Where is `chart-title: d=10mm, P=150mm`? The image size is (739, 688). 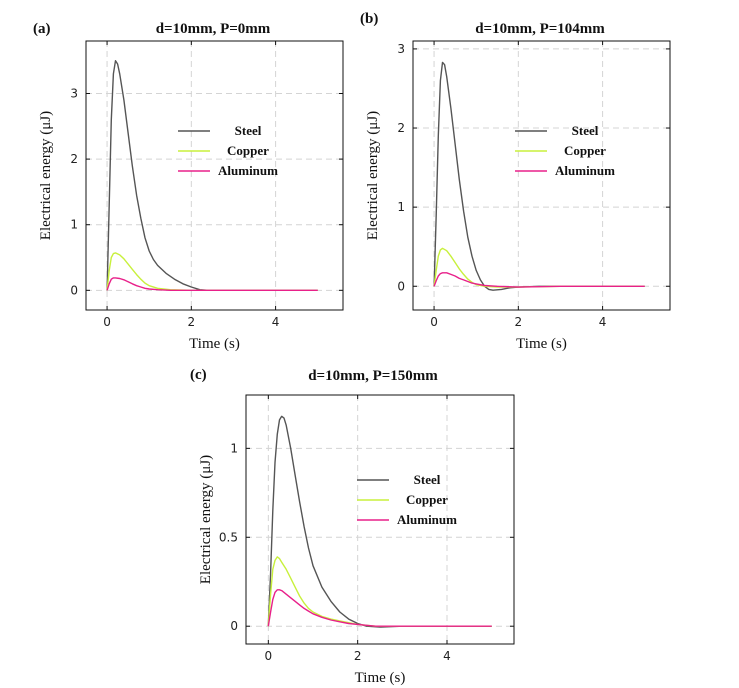
chart-title: d=10mm, P=150mm is located at coordinates (373, 376).